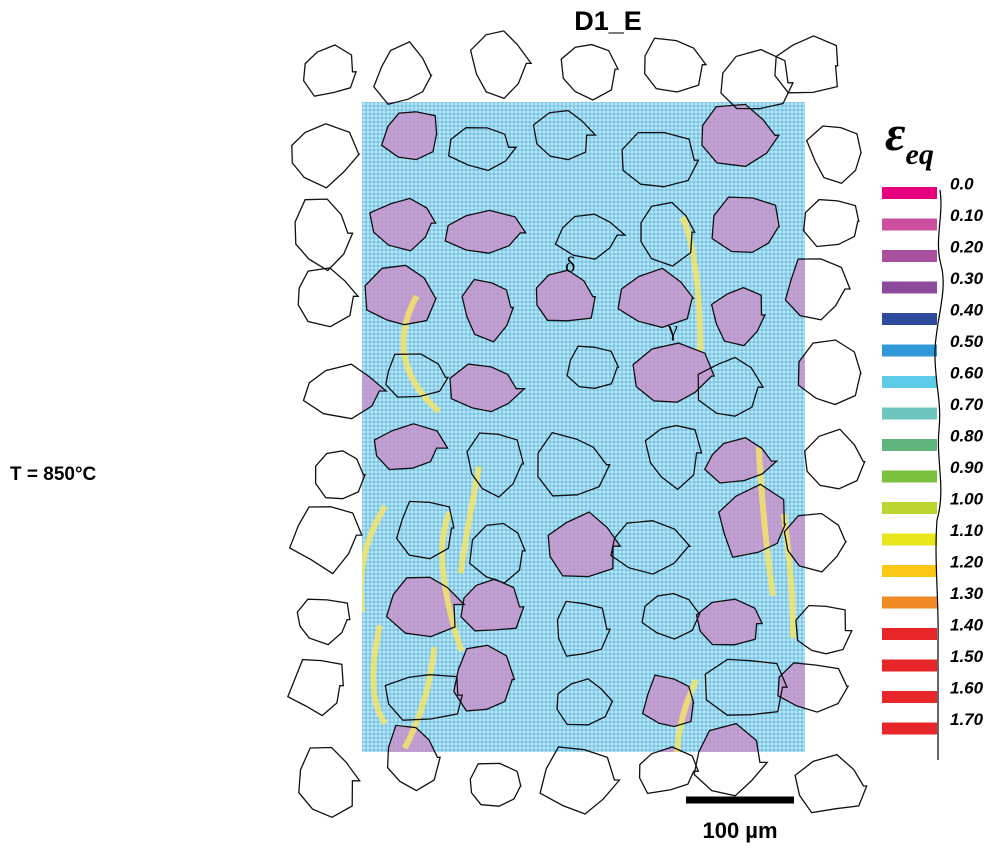 This screenshot has width=1005, height=850. Describe the element at coordinates (53, 474) in the screenshot. I see `temperature-label: T = 850°C` at that location.